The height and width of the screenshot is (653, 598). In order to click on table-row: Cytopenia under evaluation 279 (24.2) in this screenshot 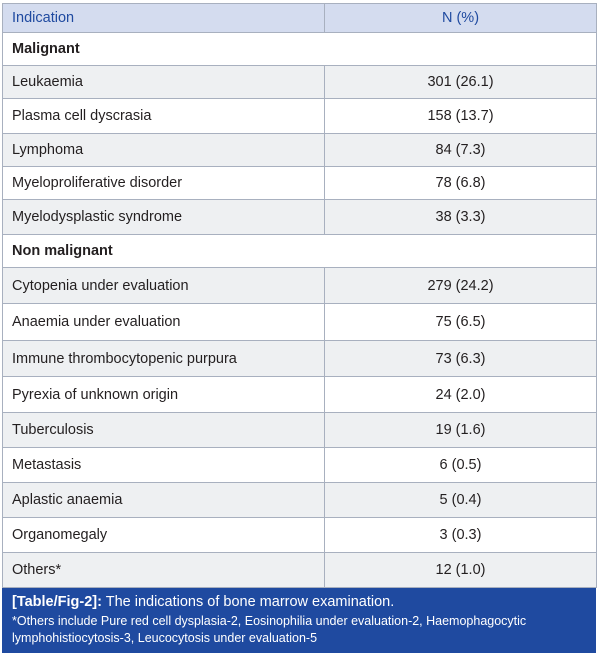, I will do `click(299, 285)`.